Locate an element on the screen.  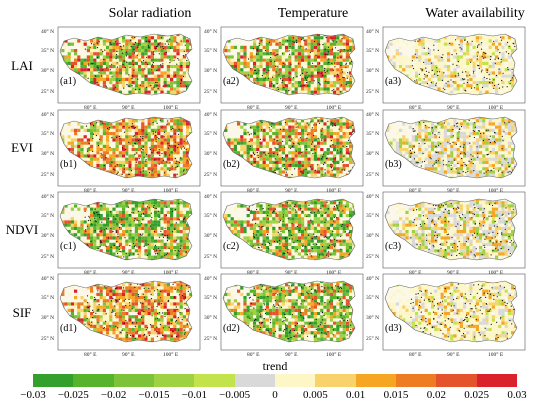
colorbar-tick-label: −0.02 is located at coordinates (113, 395).